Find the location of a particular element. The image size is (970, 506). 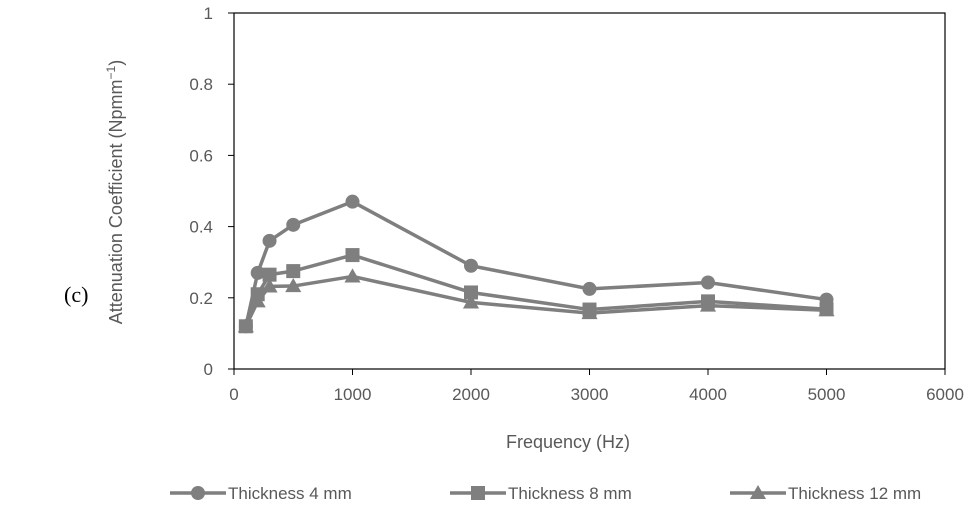

series-thickness-12-mm is located at coordinates (536, 300).